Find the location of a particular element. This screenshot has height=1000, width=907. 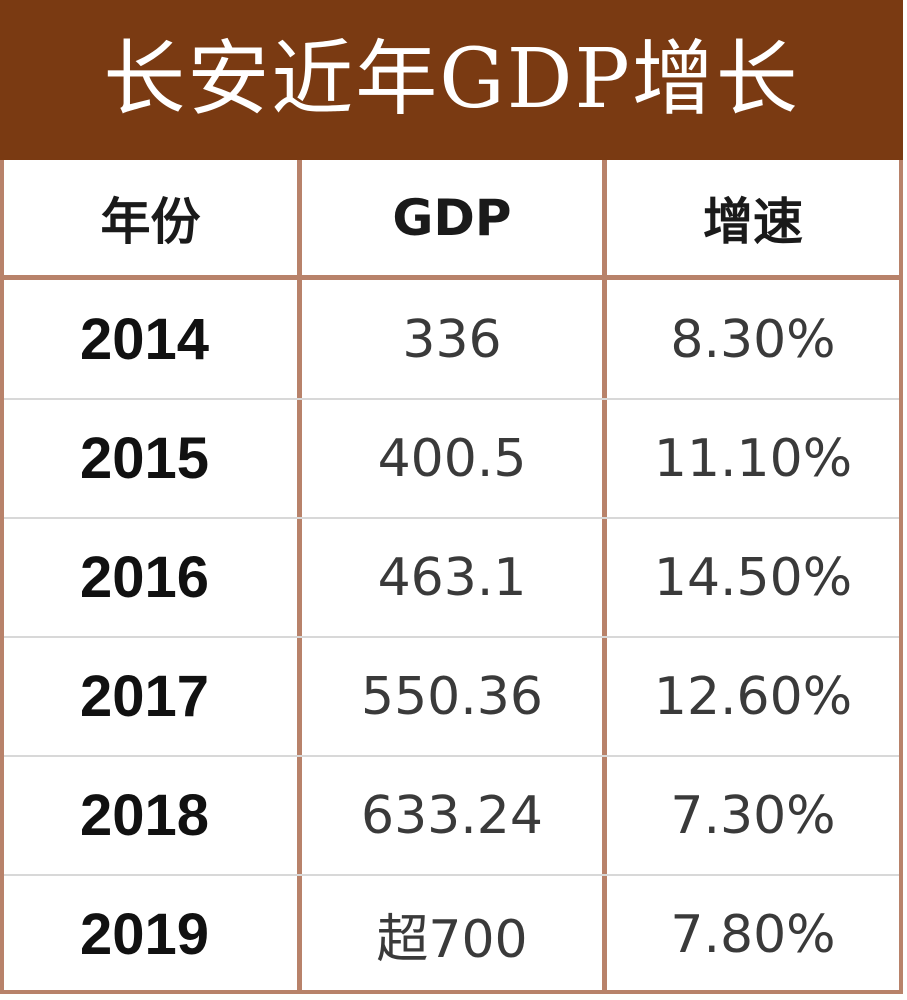

cell-growth: 8.30% is located at coordinates (753, 339).